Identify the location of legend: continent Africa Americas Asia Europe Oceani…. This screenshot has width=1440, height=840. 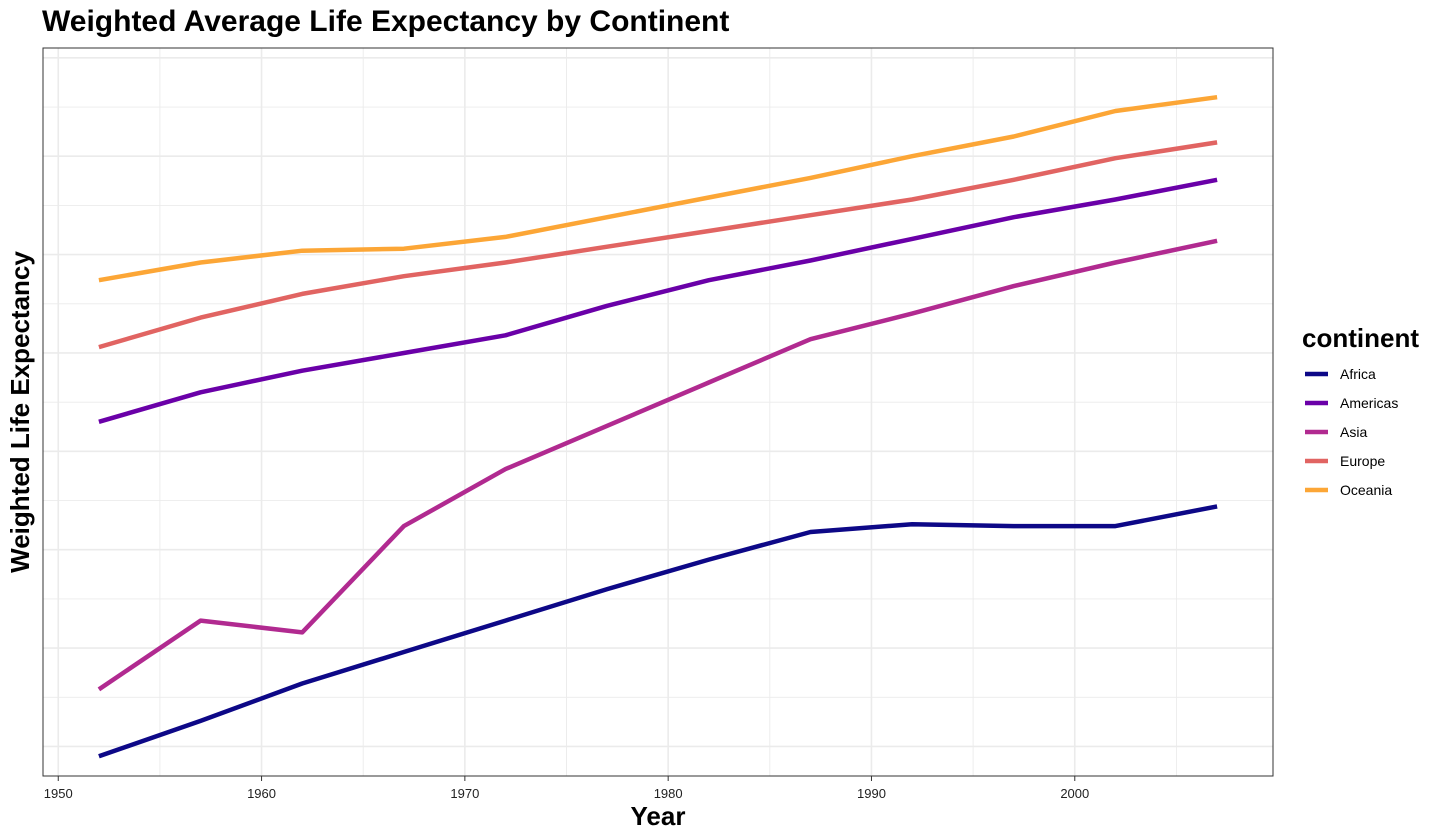
(1360, 410).